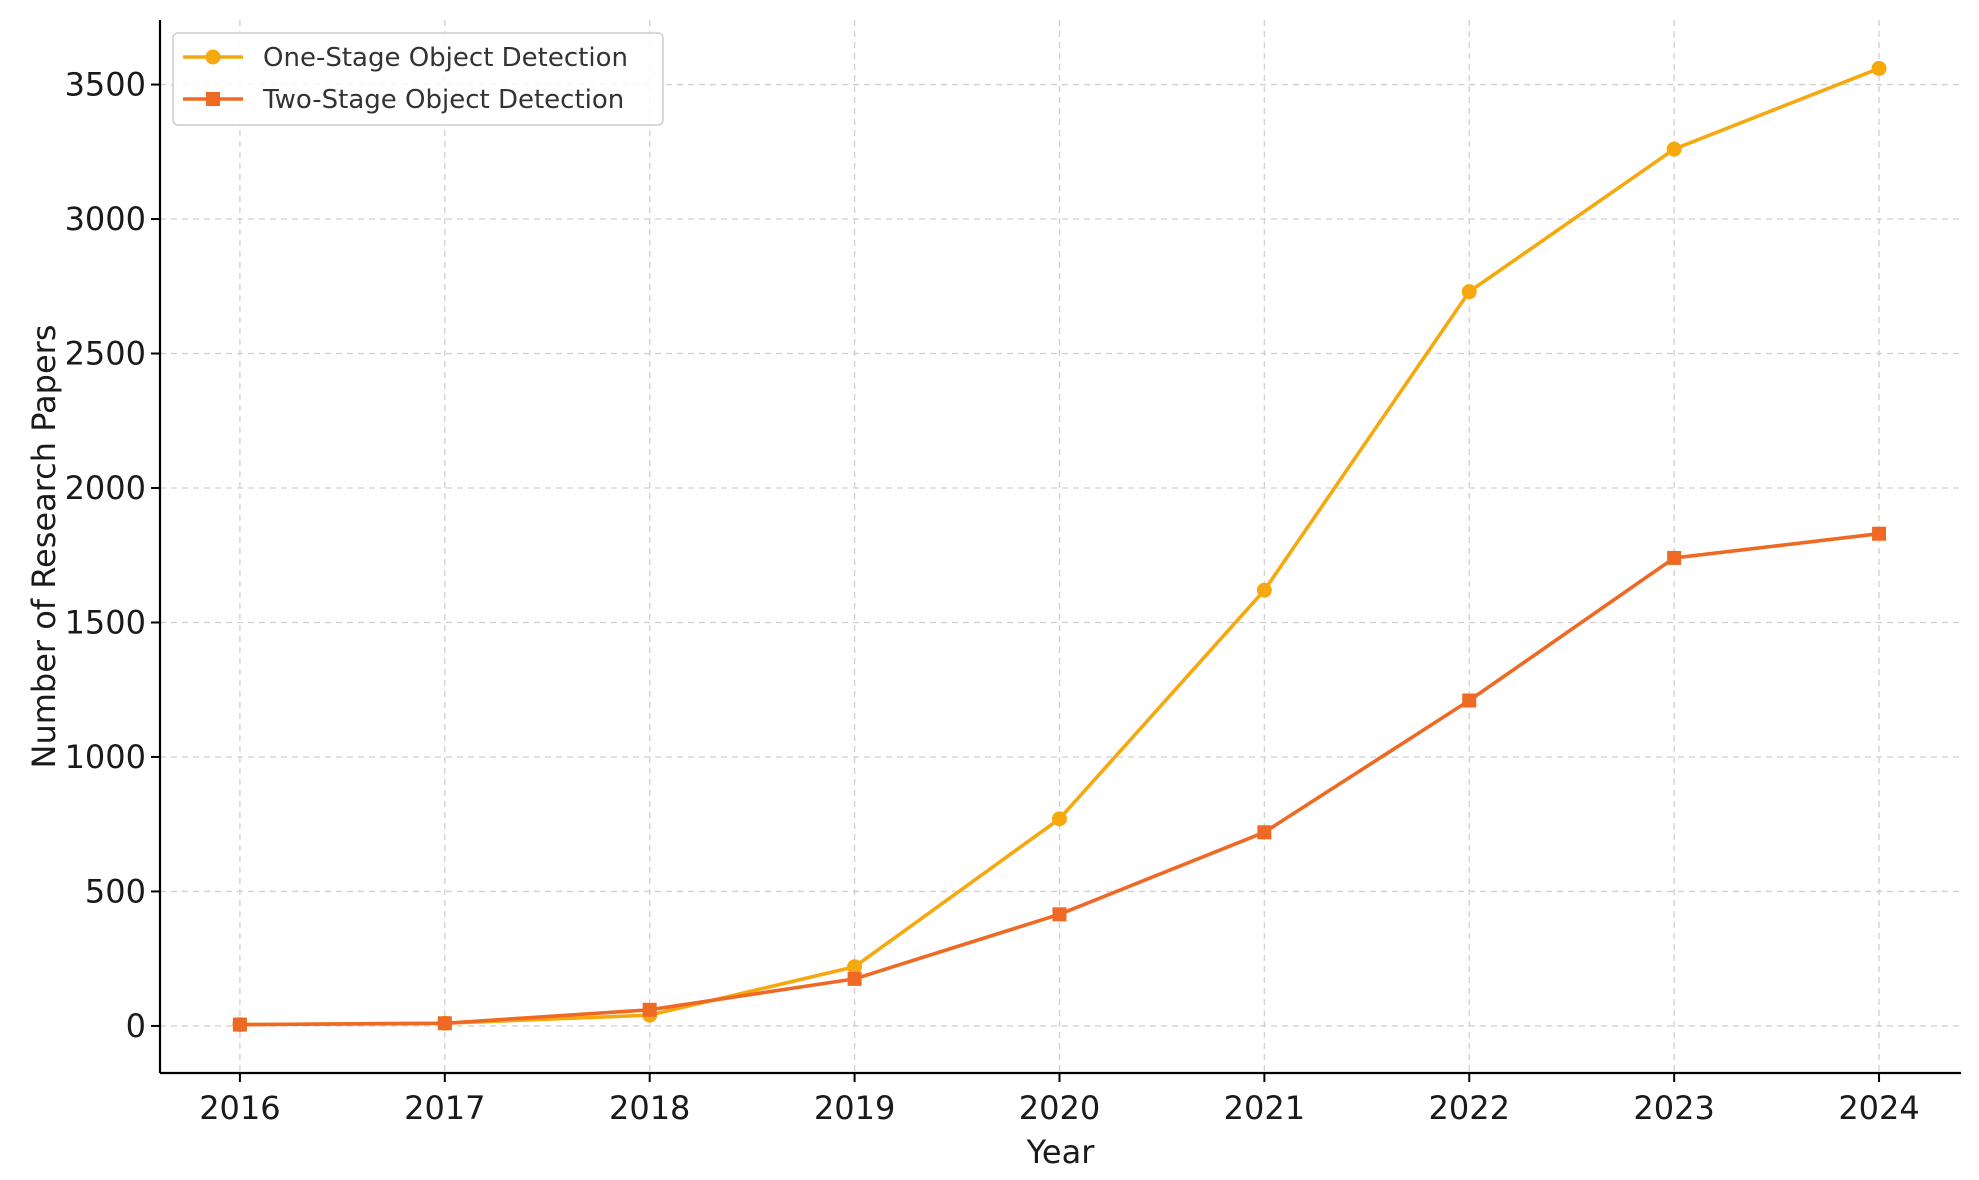  What do you see at coordinates (115, 891) in the screenshot?
I see `y-tick-label: 500` at bounding box center [115, 891].